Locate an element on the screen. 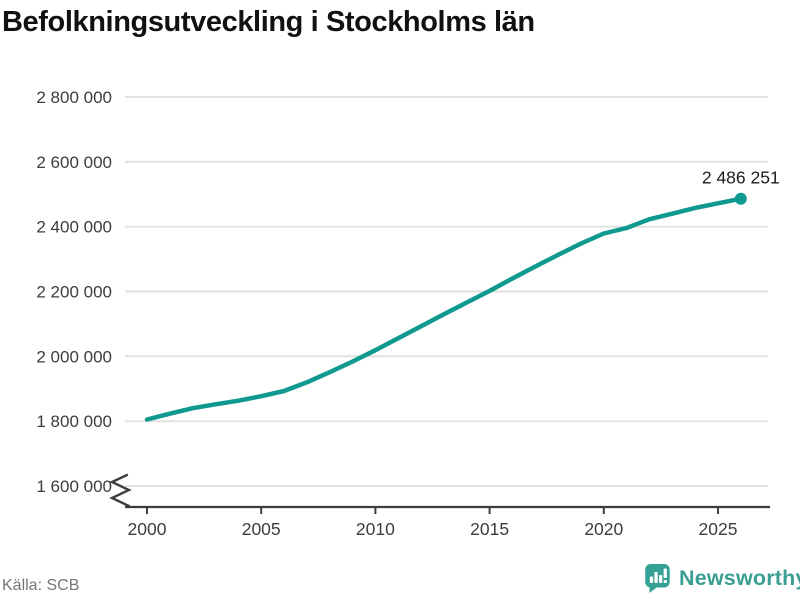 This screenshot has height=600, width=800. newsworthy-logo: Newsworthy is located at coordinates (722, 578).